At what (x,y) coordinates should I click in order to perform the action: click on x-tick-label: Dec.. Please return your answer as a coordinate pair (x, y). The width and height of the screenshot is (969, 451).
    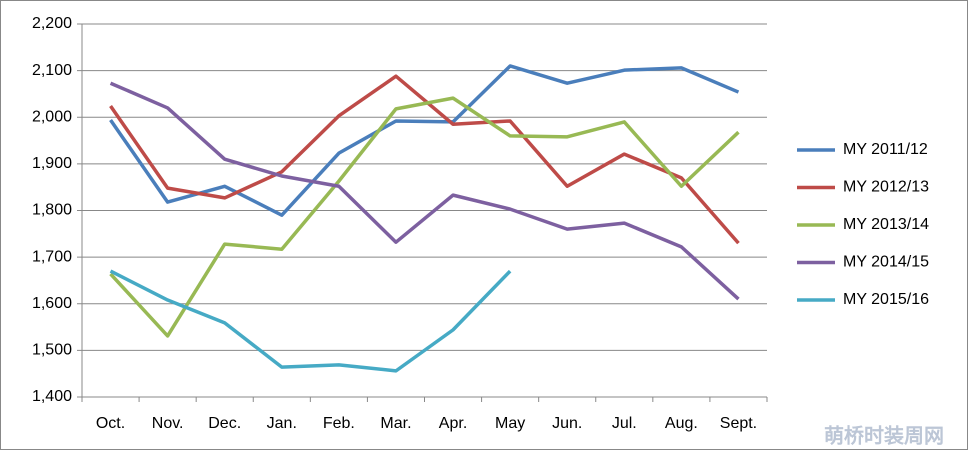
    Looking at the image, I should click on (224, 423).